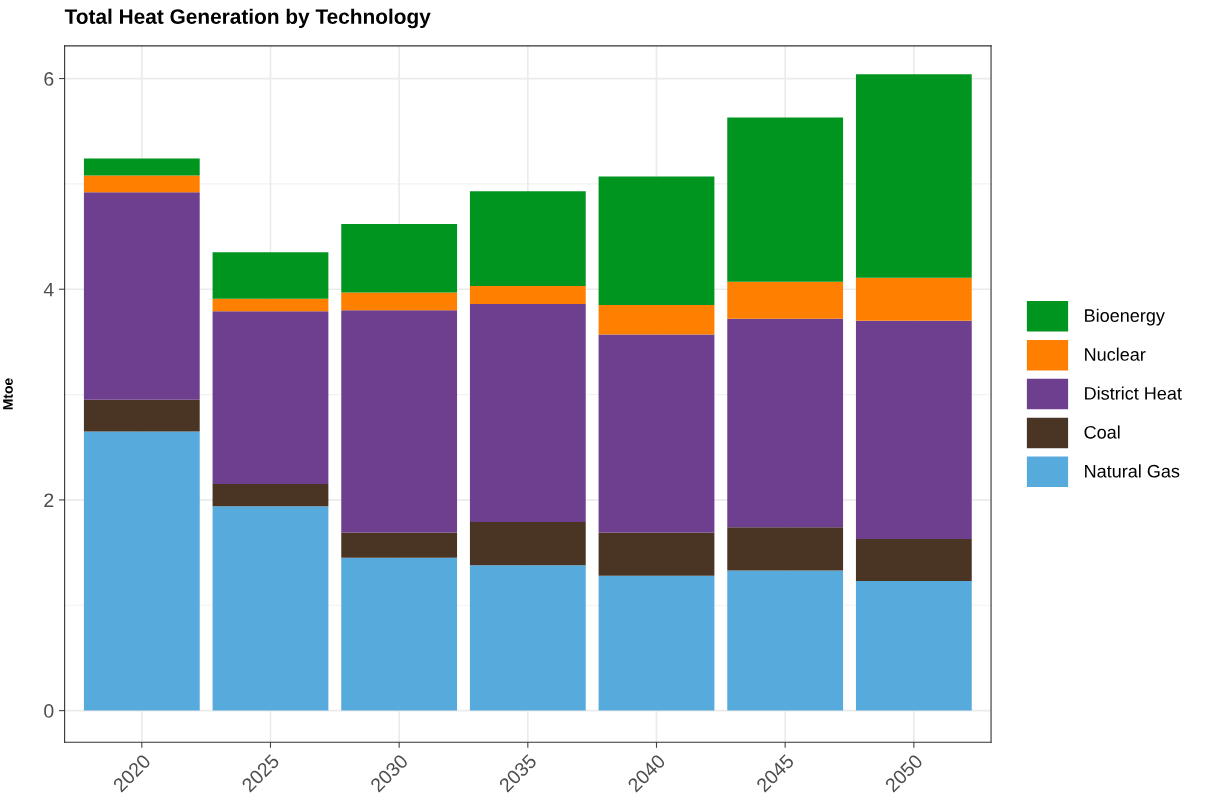  What do you see at coordinates (49, 500) in the screenshot?
I see `y-tick-label: 2` at bounding box center [49, 500].